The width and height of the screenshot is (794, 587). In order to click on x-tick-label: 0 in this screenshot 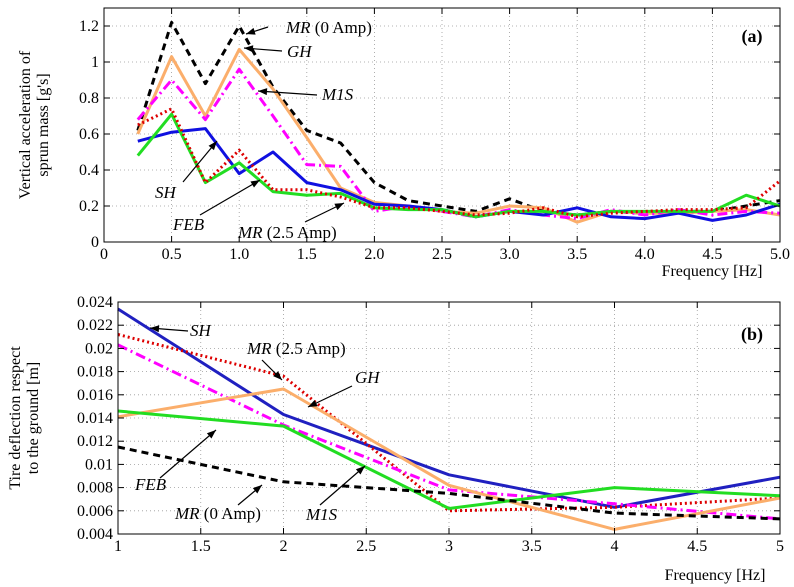, I will do `click(104, 254)`.